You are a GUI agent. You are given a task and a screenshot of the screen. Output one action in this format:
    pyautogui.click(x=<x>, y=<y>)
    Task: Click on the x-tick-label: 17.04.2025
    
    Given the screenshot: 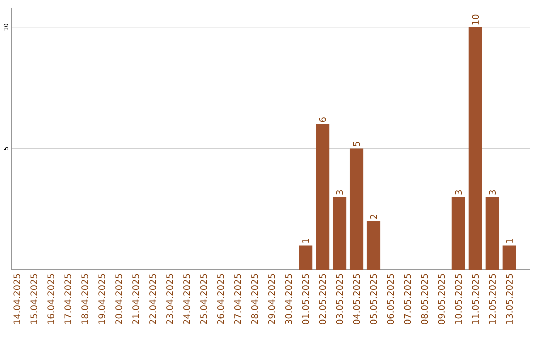 What is the action you would take?
    pyautogui.click(x=68, y=299)
    